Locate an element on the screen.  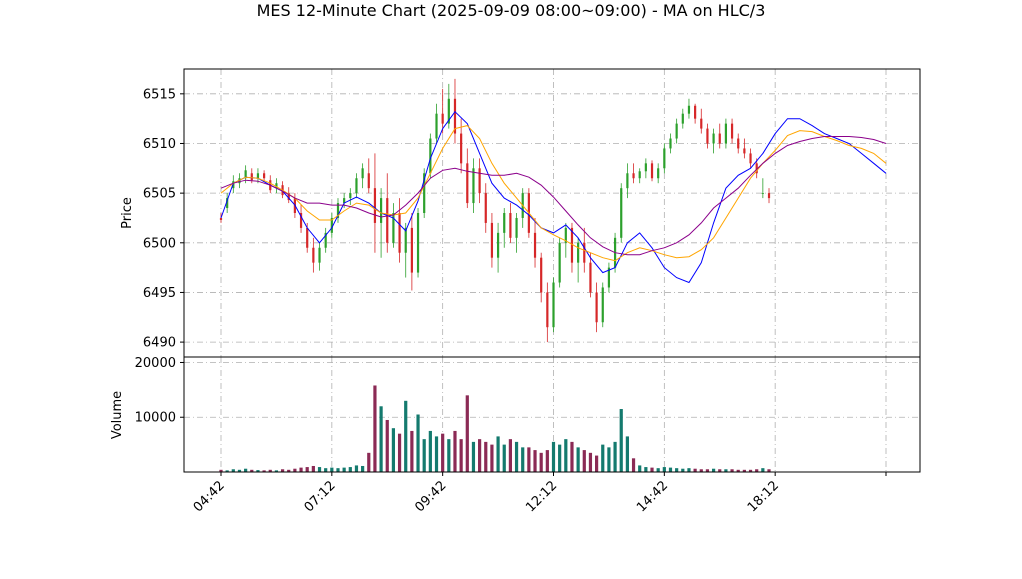
x-tick-label: 14:42 is located at coordinates (652, 496).